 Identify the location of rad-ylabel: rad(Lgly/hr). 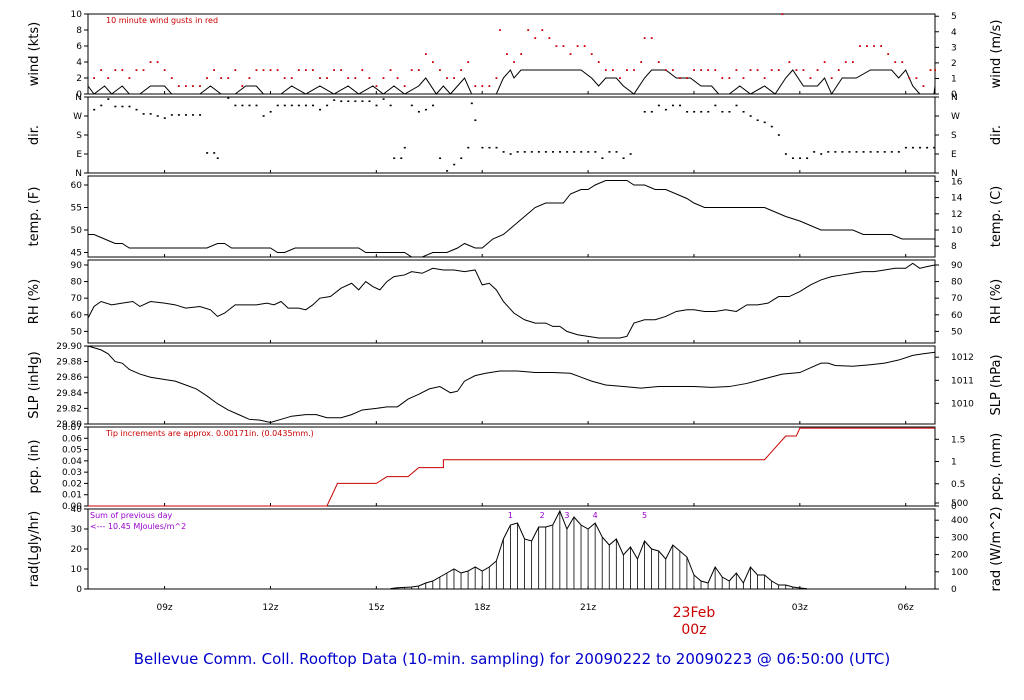
(34, 549).